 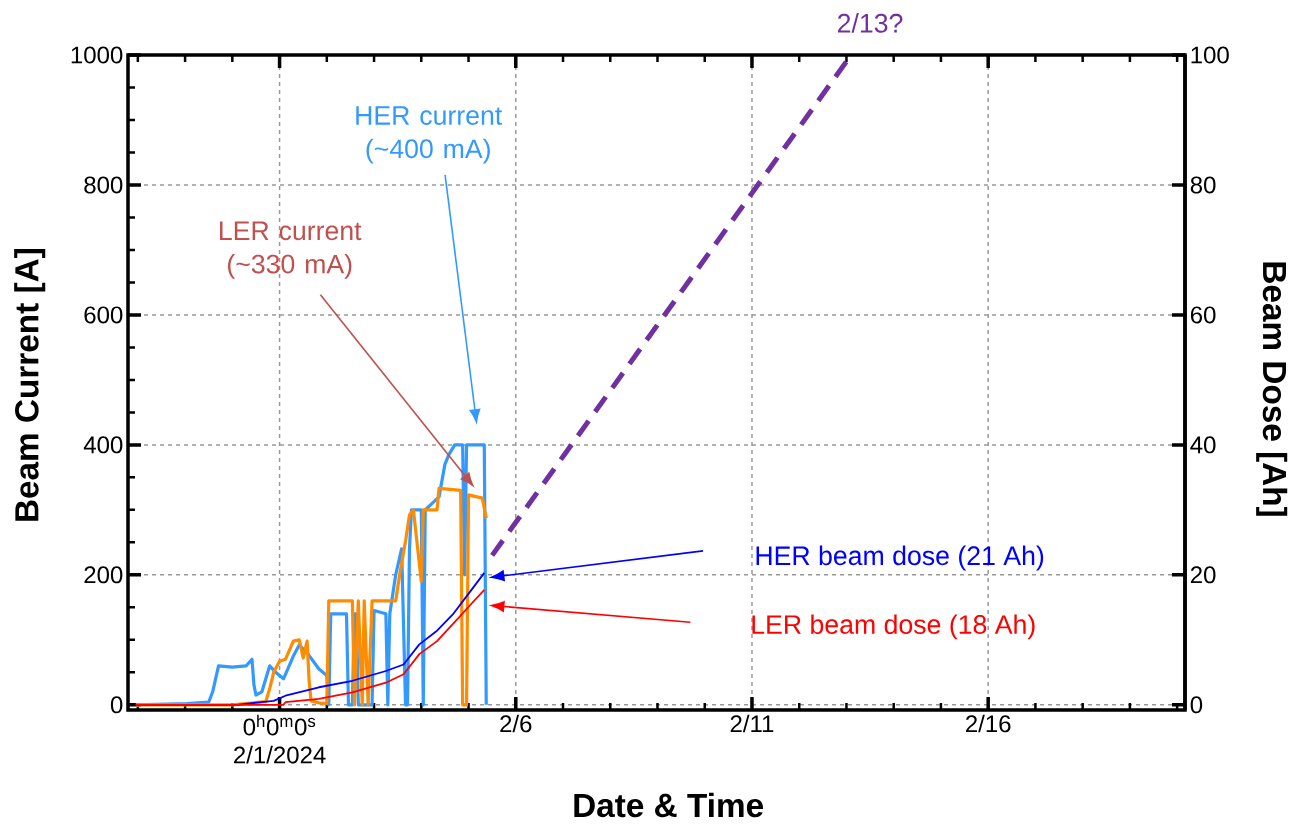 What do you see at coordinates (30, 385) in the screenshot?
I see `y-axis-title: Beam Current [A]` at bounding box center [30, 385].